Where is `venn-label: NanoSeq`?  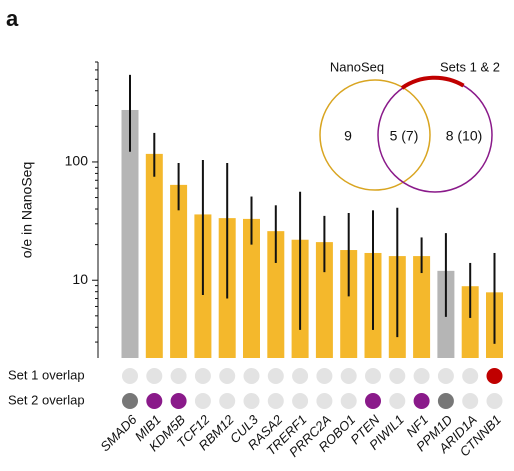 venn-label: NanoSeq is located at coordinates (357, 66).